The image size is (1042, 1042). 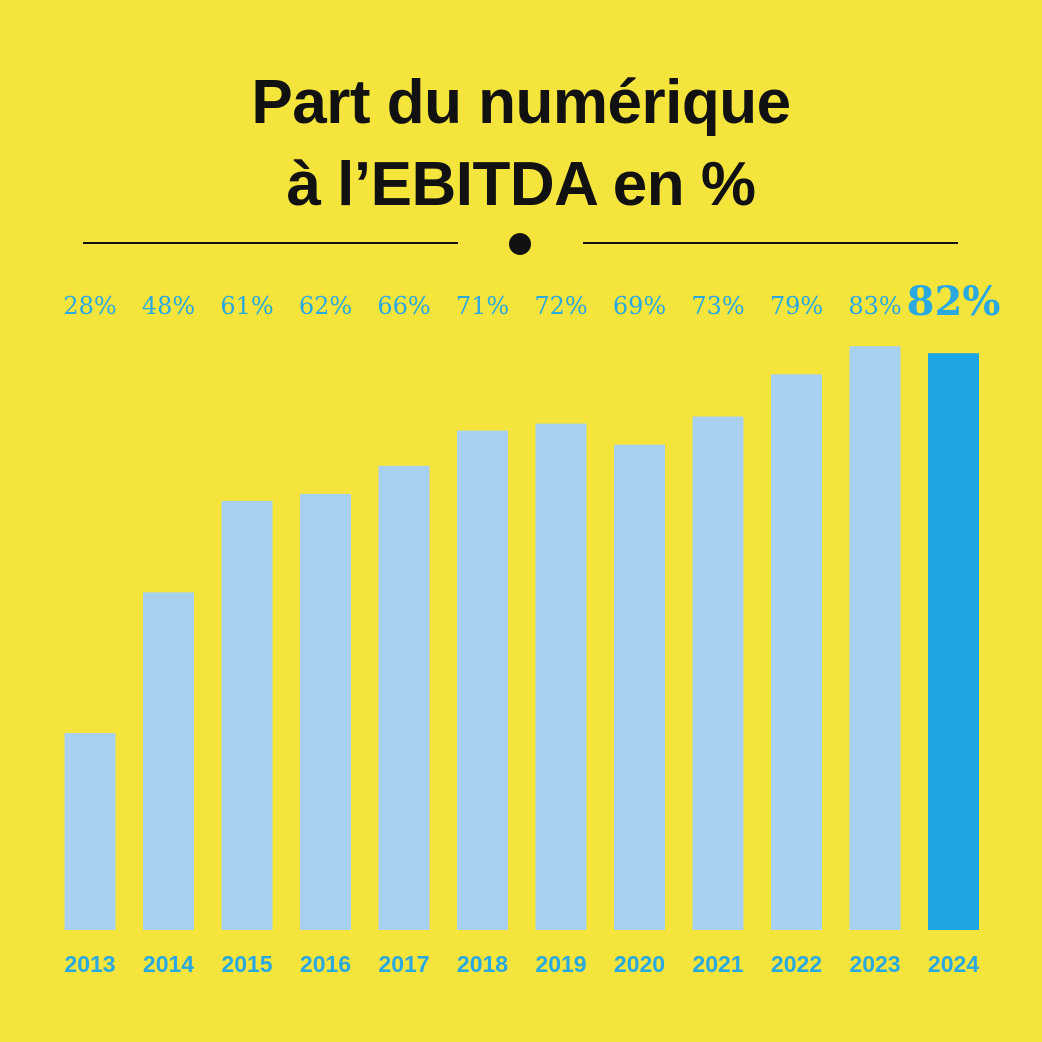 I want to click on value-label-2023: 83%, so click(x=874, y=306).